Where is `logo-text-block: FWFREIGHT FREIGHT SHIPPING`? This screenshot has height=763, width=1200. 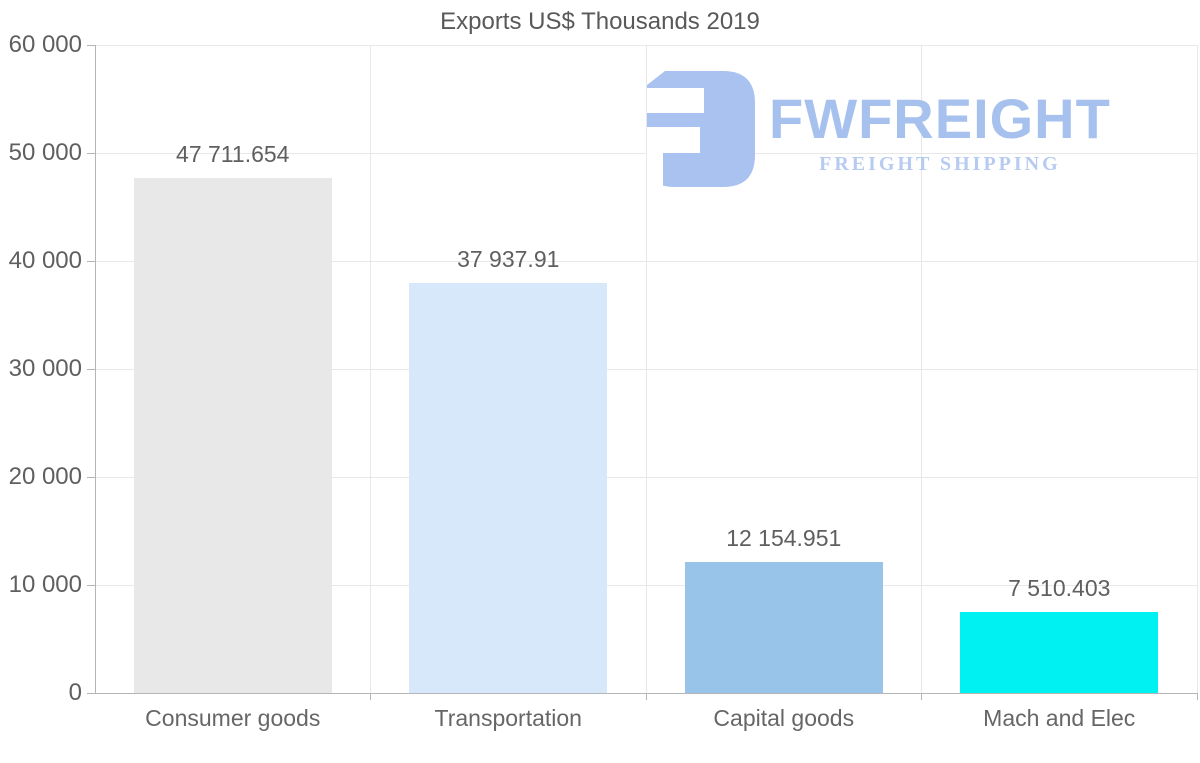
logo-text-block: FWFREIGHT FREIGHT SHIPPING is located at coordinates (940, 123).